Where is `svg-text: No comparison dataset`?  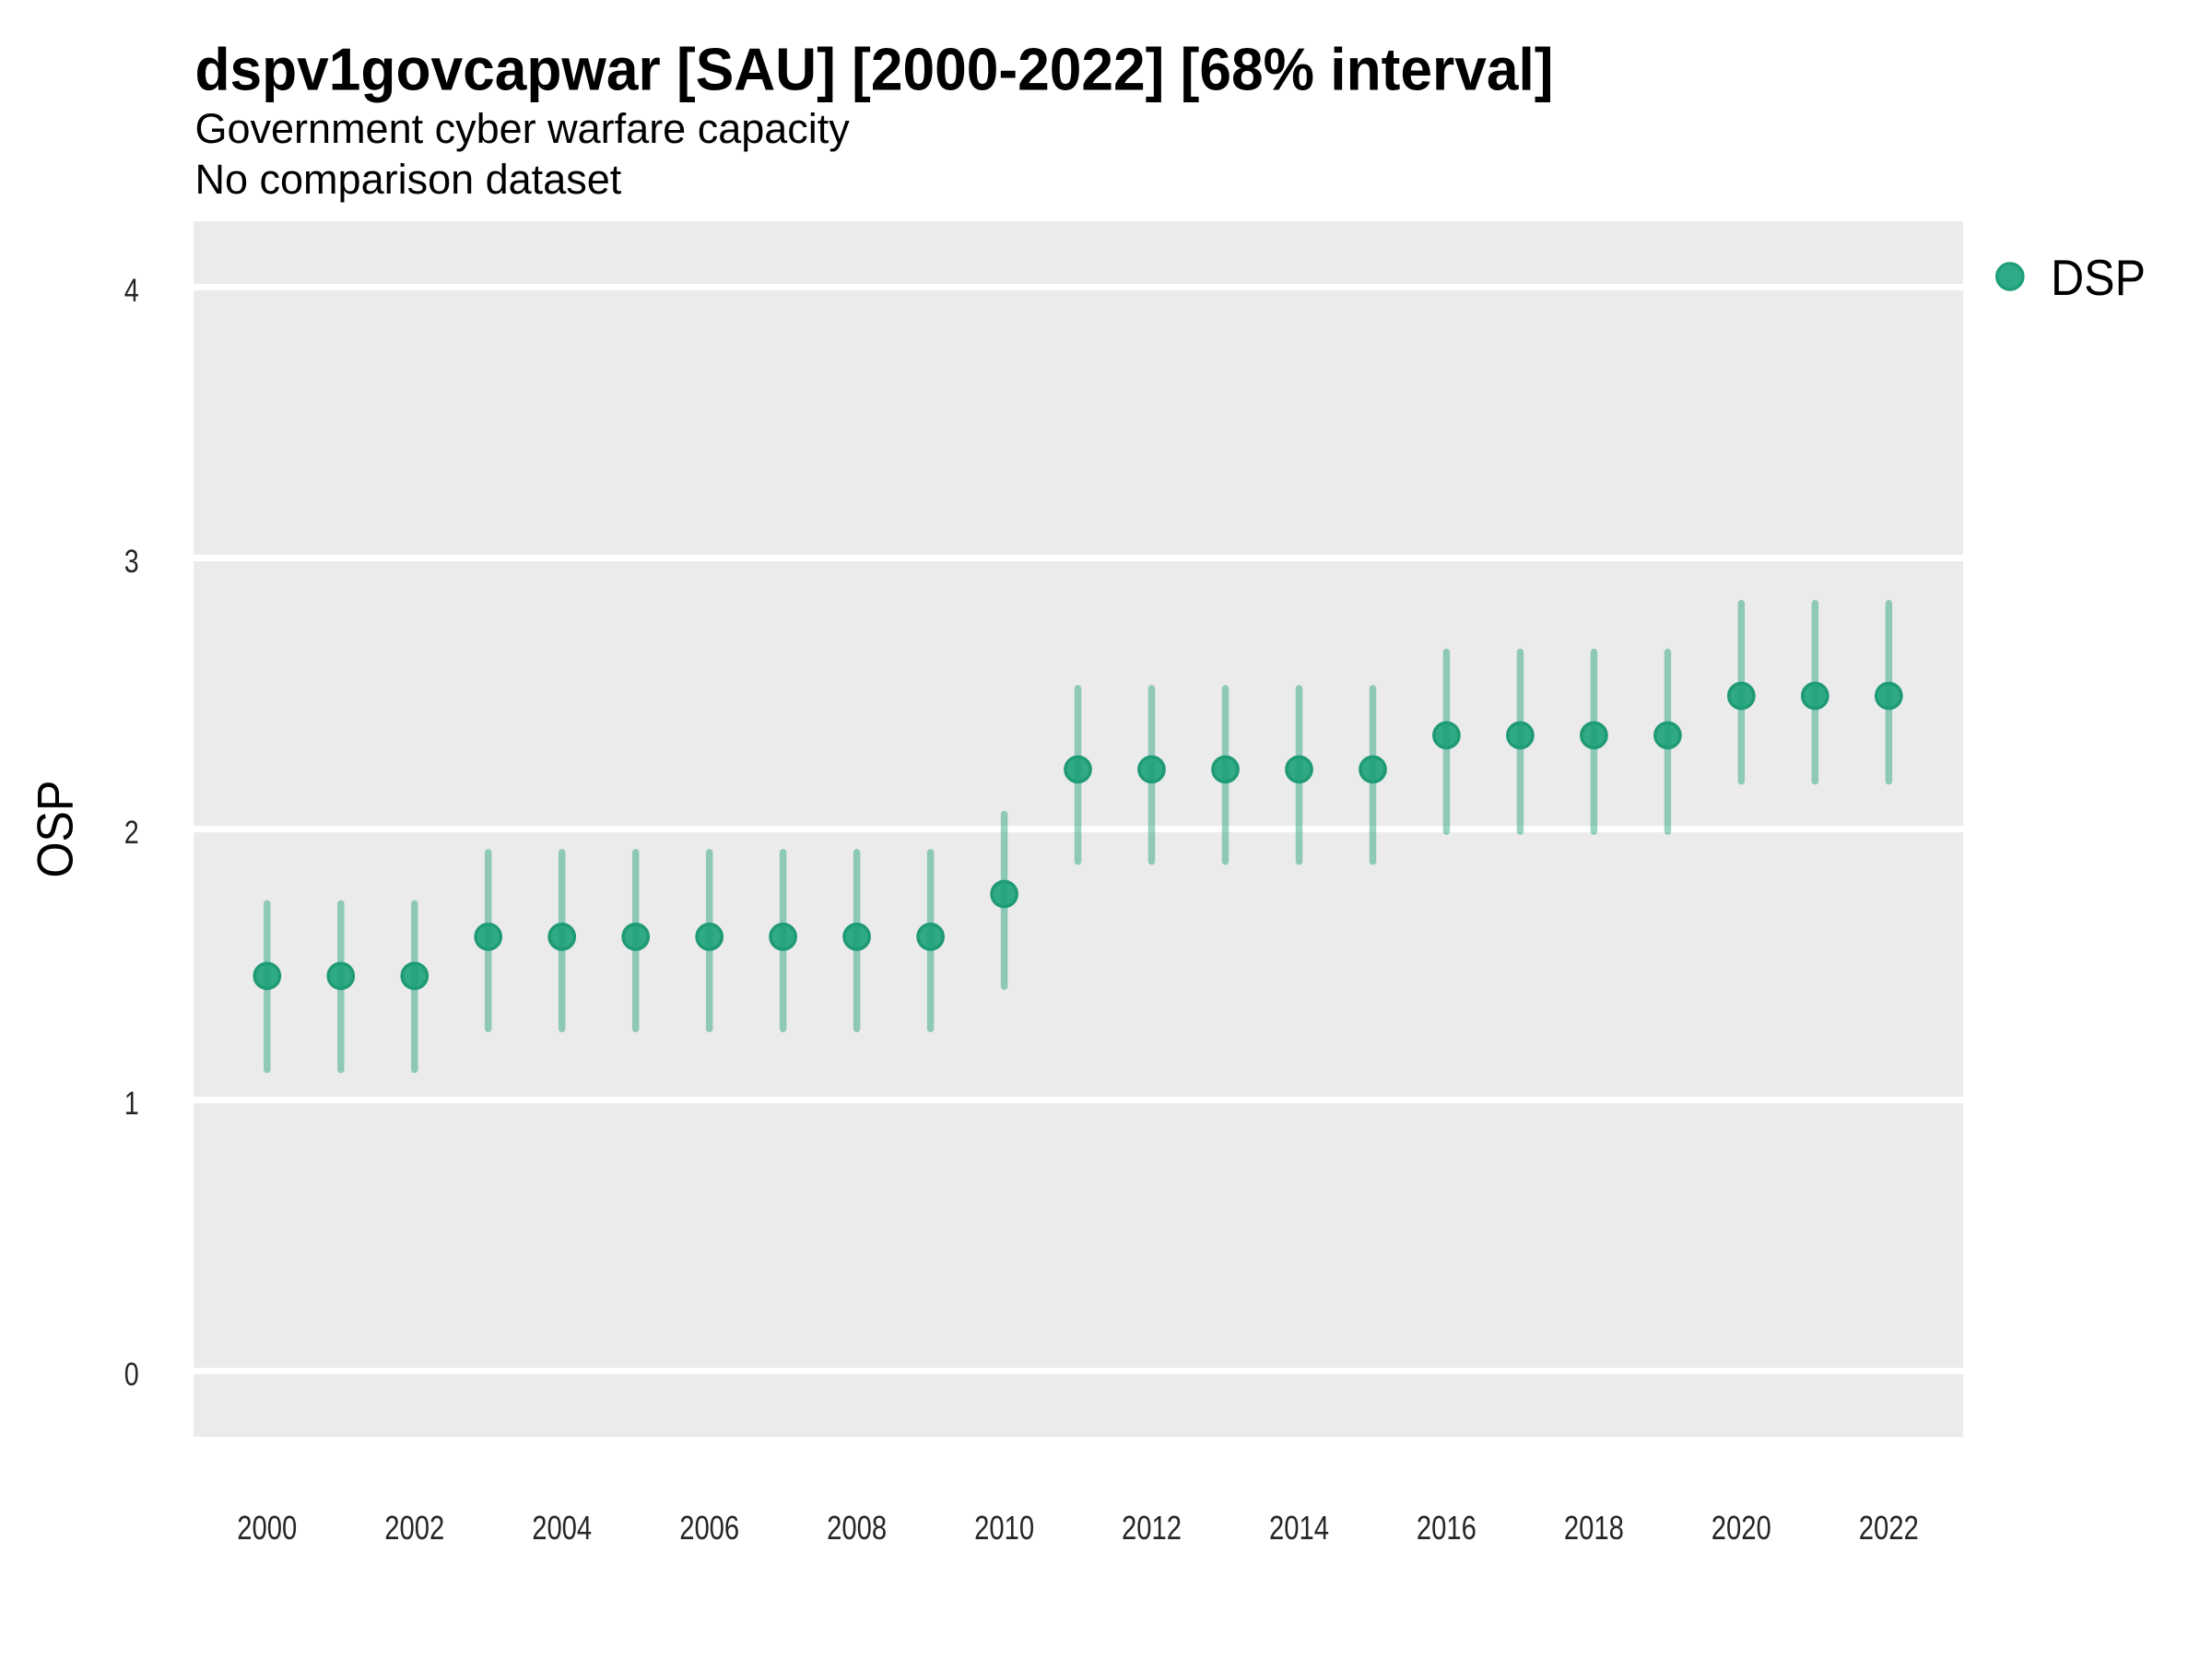 svg-text: No comparison dataset is located at coordinates (408, 179).